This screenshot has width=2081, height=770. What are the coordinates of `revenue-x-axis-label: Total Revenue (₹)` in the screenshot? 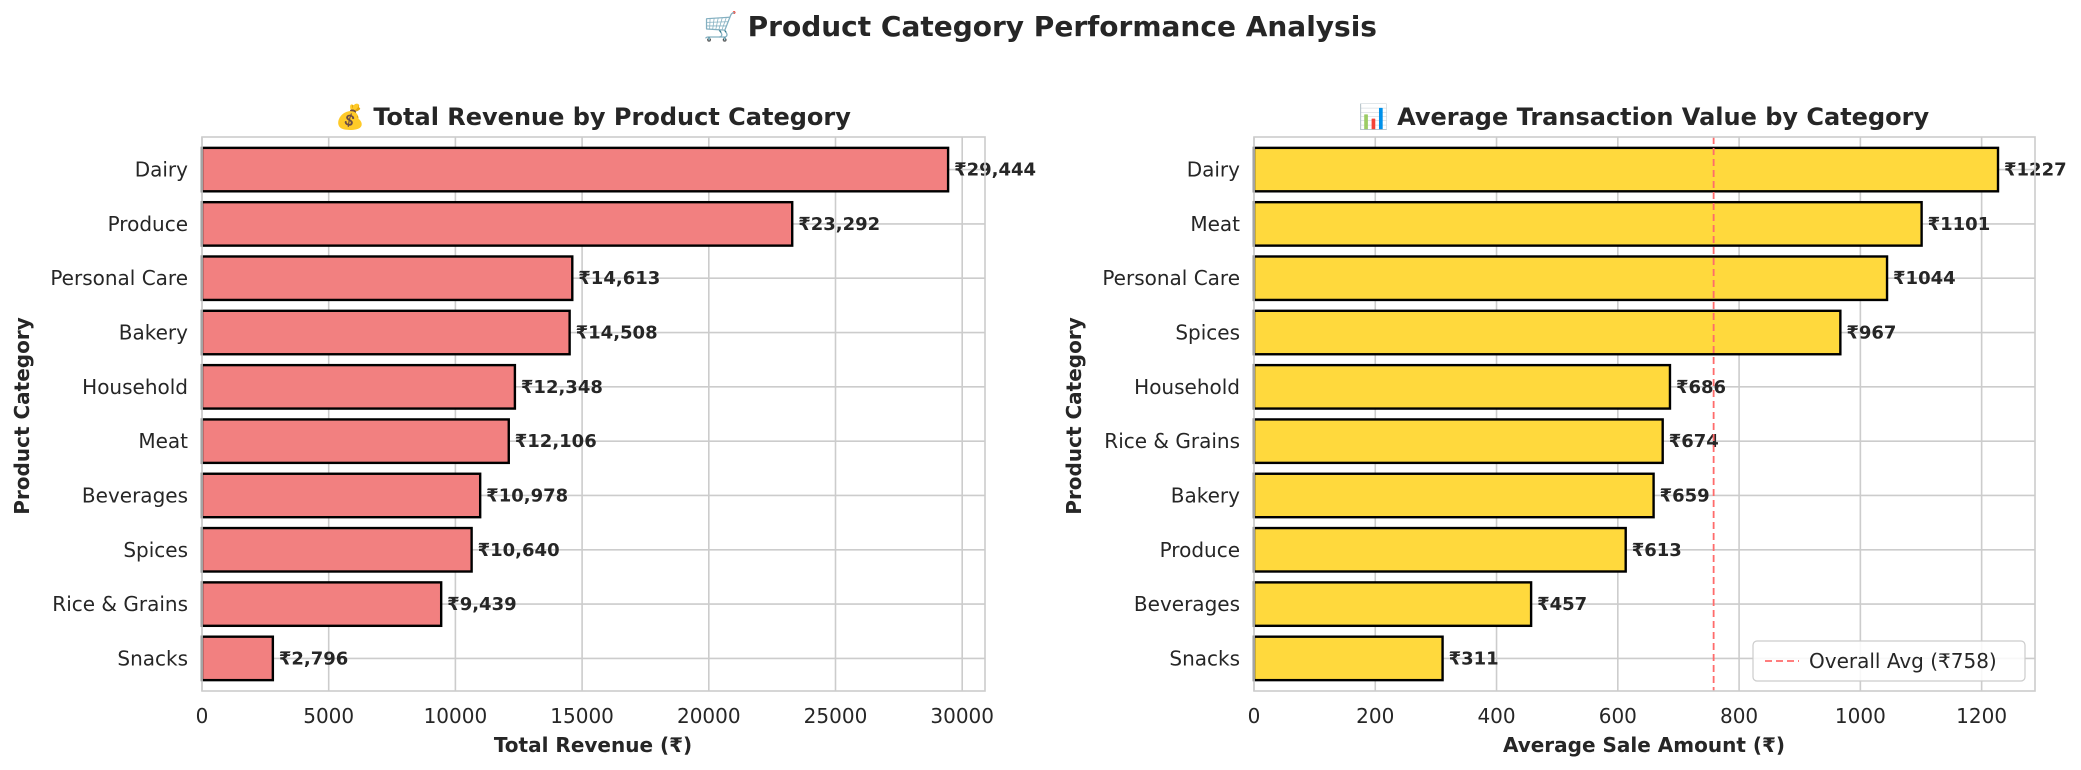 It's located at (593, 745).